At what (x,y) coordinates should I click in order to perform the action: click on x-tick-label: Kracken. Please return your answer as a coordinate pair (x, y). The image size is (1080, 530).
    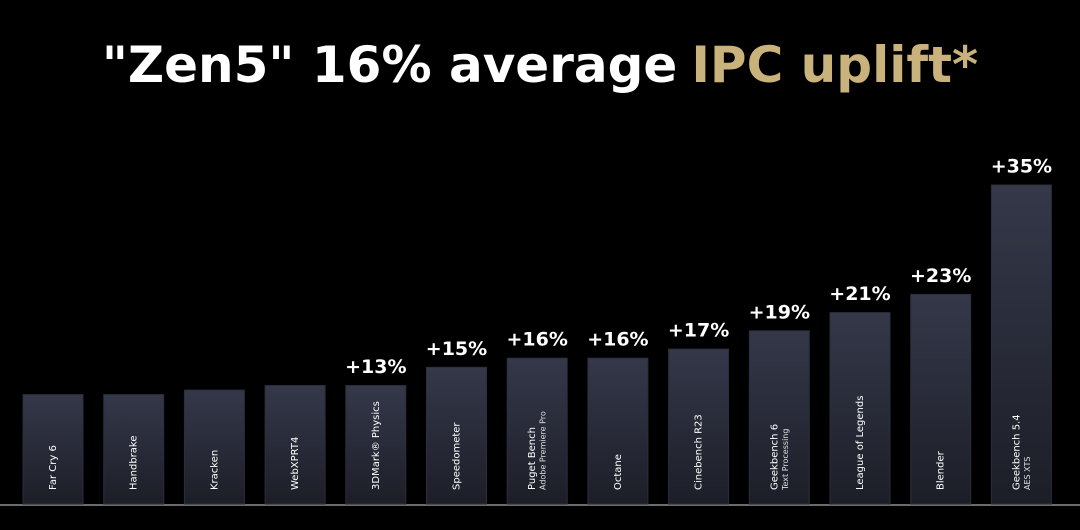
    Looking at the image, I should click on (214, 470).